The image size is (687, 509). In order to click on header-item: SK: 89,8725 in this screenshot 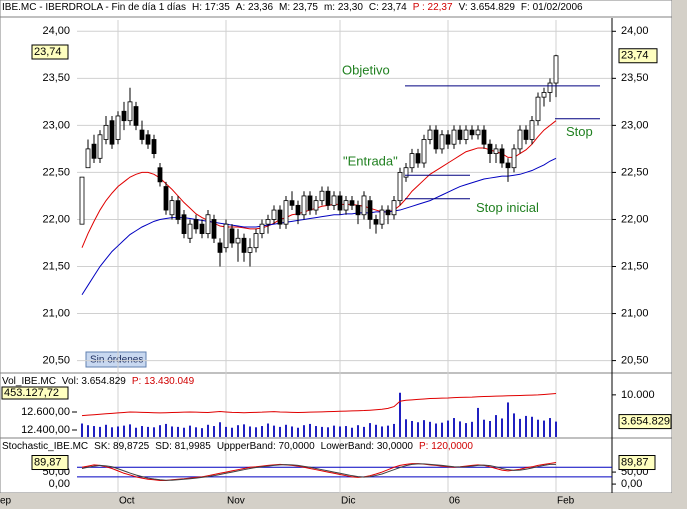, I will do `click(122, 446)`.